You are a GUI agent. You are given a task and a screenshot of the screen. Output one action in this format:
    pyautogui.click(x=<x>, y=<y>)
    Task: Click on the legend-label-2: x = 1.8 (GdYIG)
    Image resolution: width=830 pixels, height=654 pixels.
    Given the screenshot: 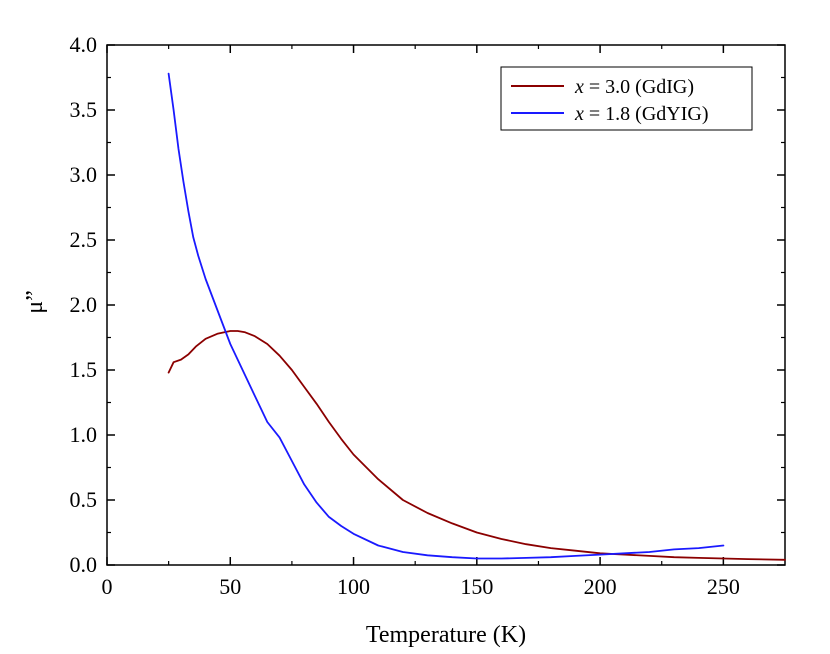 What is the action you would take?
    pyautogui.click(x=641, y=114)
    